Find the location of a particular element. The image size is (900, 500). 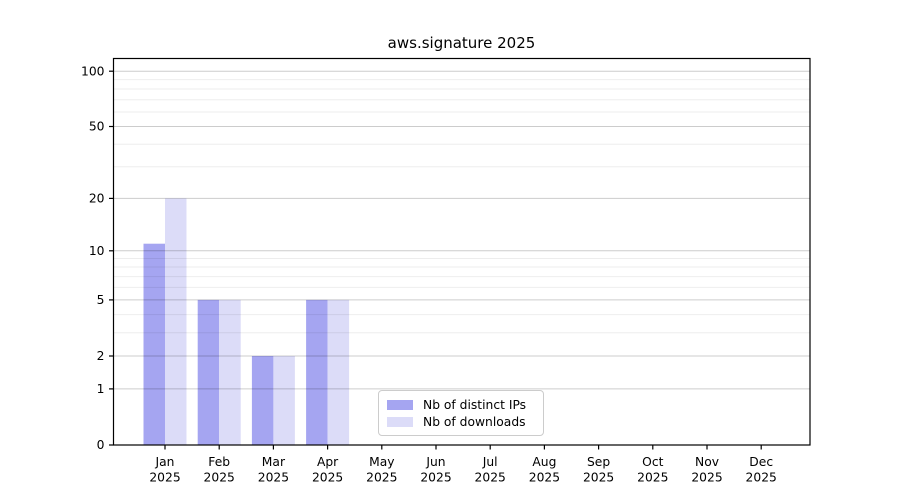

legend-label-distinct-ips: Nb of distinct IPs is located at coordinates (475, 404).